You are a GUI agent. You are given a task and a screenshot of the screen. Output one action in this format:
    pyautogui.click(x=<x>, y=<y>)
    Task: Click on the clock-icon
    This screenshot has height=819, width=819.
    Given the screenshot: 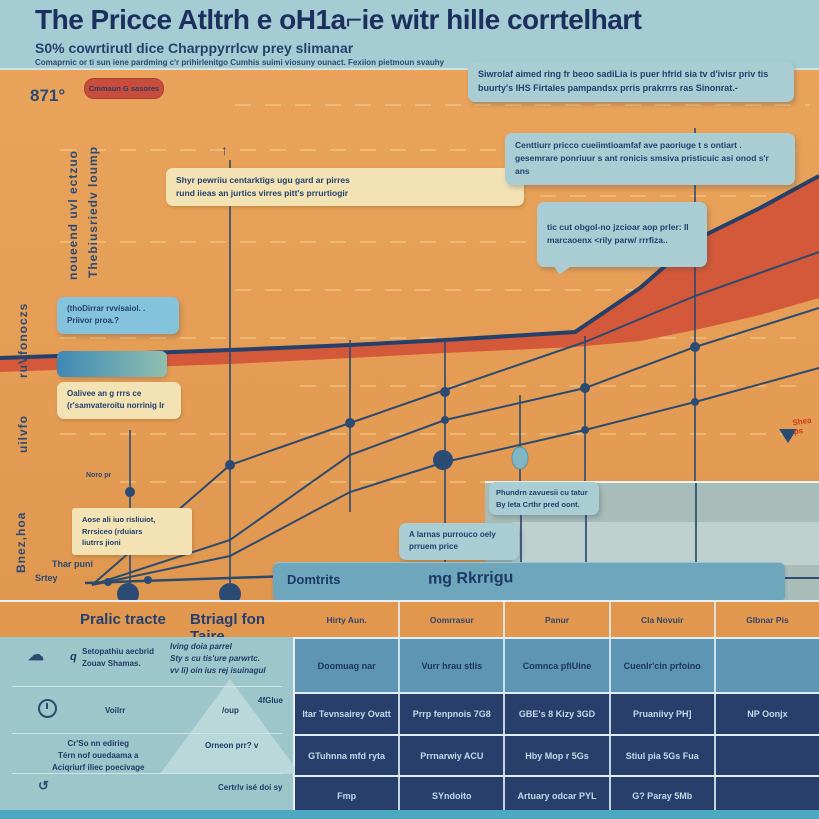 What is the action you would take?
    pyautogui.click(x=47, y=708)
    